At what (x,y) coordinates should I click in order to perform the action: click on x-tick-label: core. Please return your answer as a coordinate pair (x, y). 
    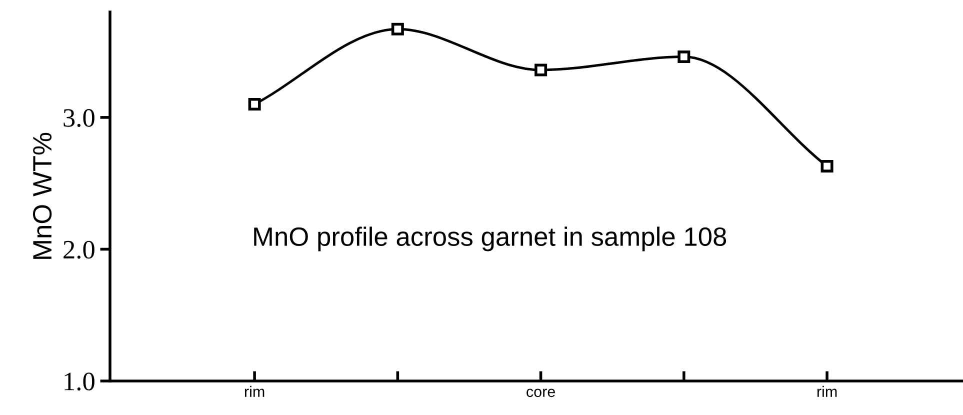
    Looking at the image, I should click on (540, 393).